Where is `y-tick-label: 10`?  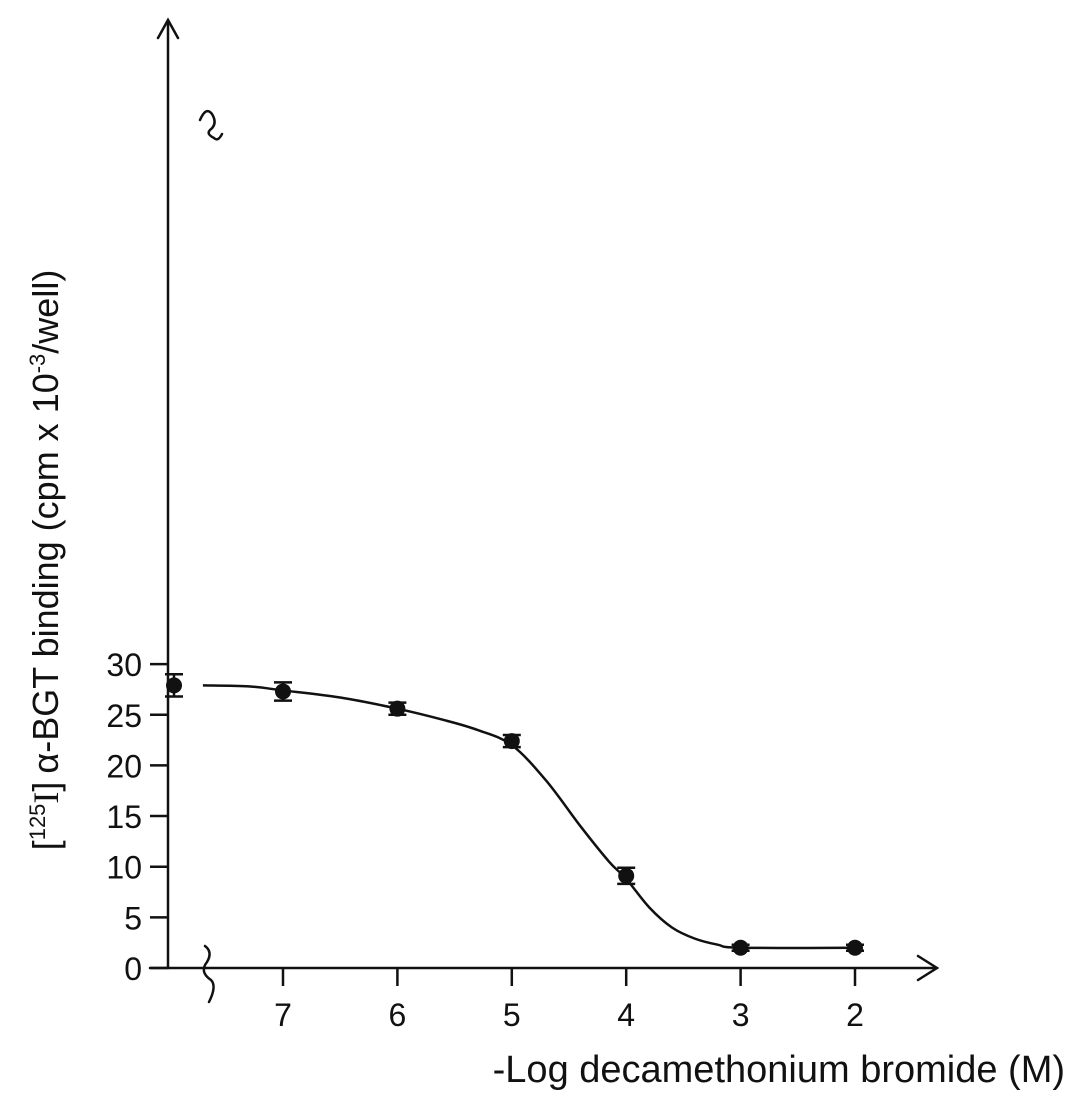 y-tick-label: 10 is located at coordinates (124, 868).